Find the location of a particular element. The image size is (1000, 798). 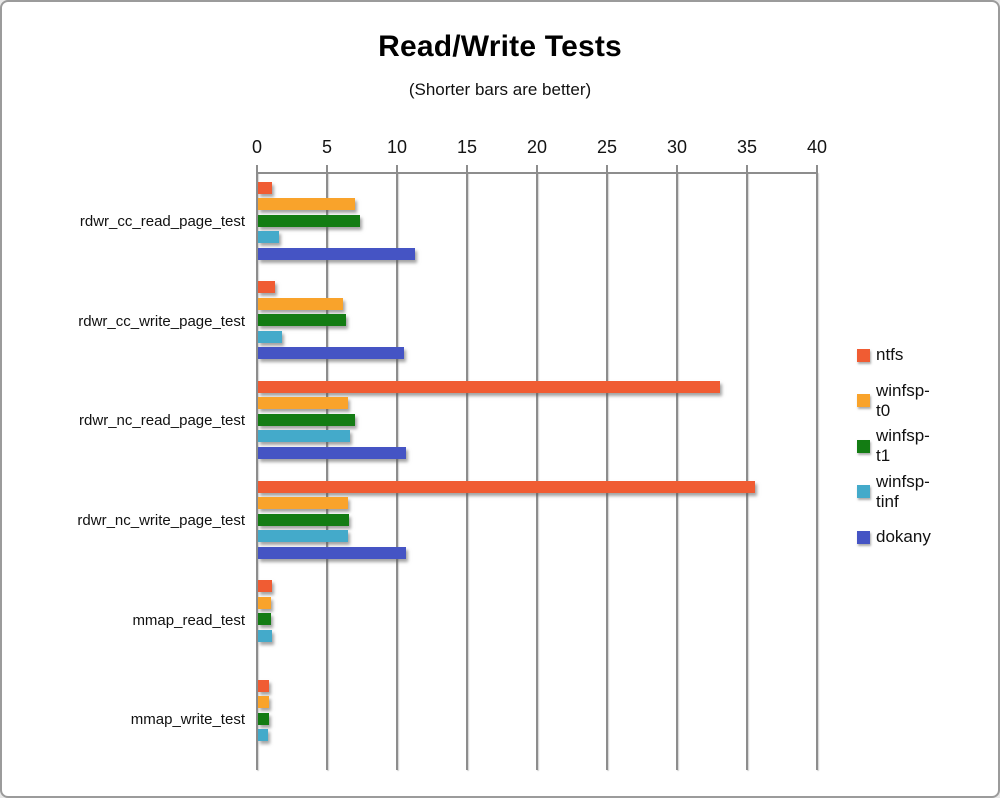

x-axis-tick-label: 10 is located at coordinates (397, 147).